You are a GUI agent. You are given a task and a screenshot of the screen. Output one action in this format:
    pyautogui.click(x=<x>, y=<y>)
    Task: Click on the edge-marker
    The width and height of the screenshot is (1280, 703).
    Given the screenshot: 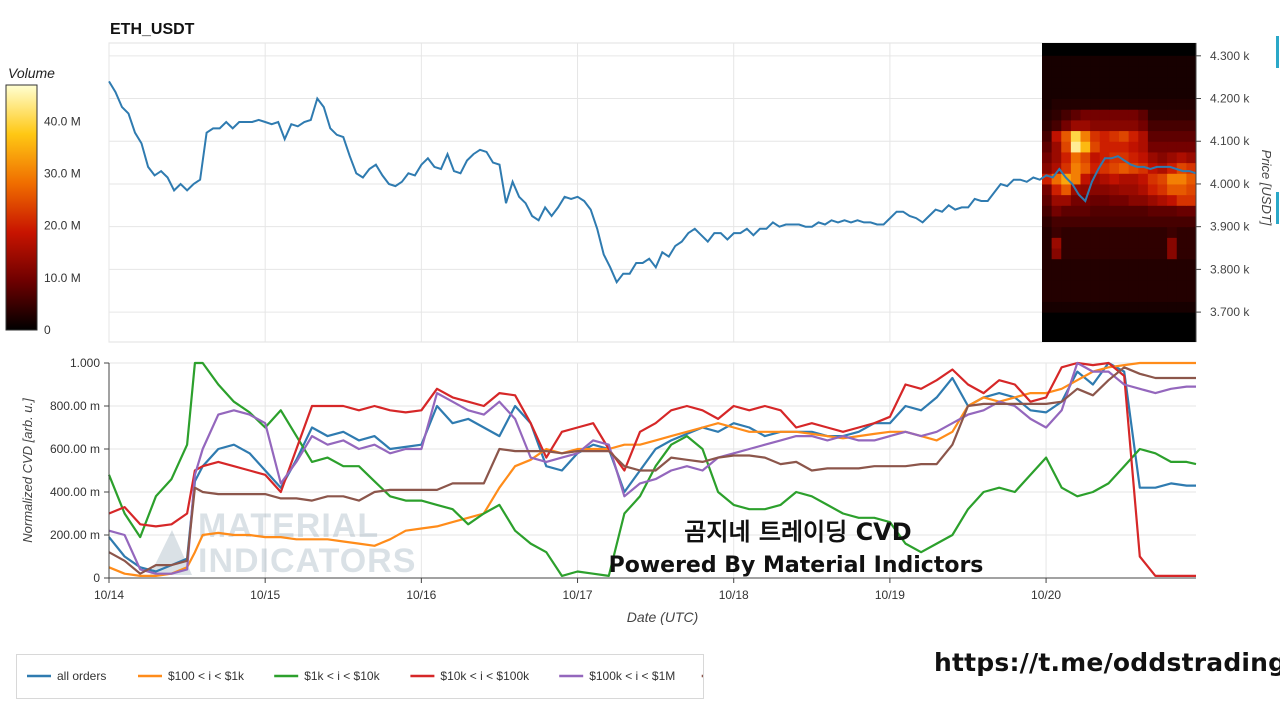 What is the action you would take?
    pyautogui.click(x=1277, y=52)
    